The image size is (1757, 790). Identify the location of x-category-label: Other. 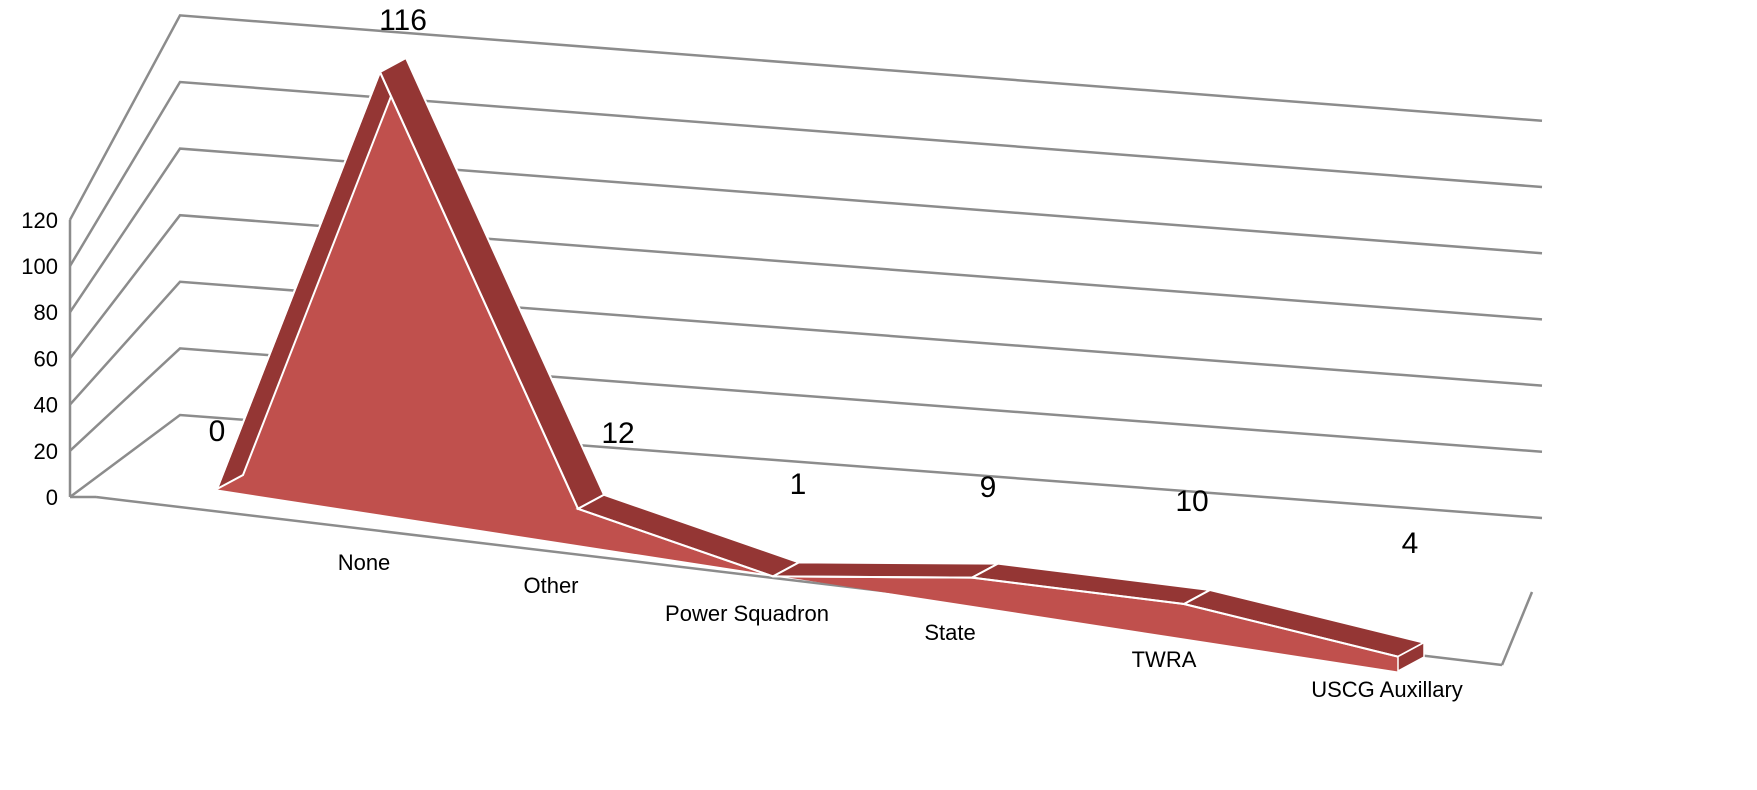
(550, 585).